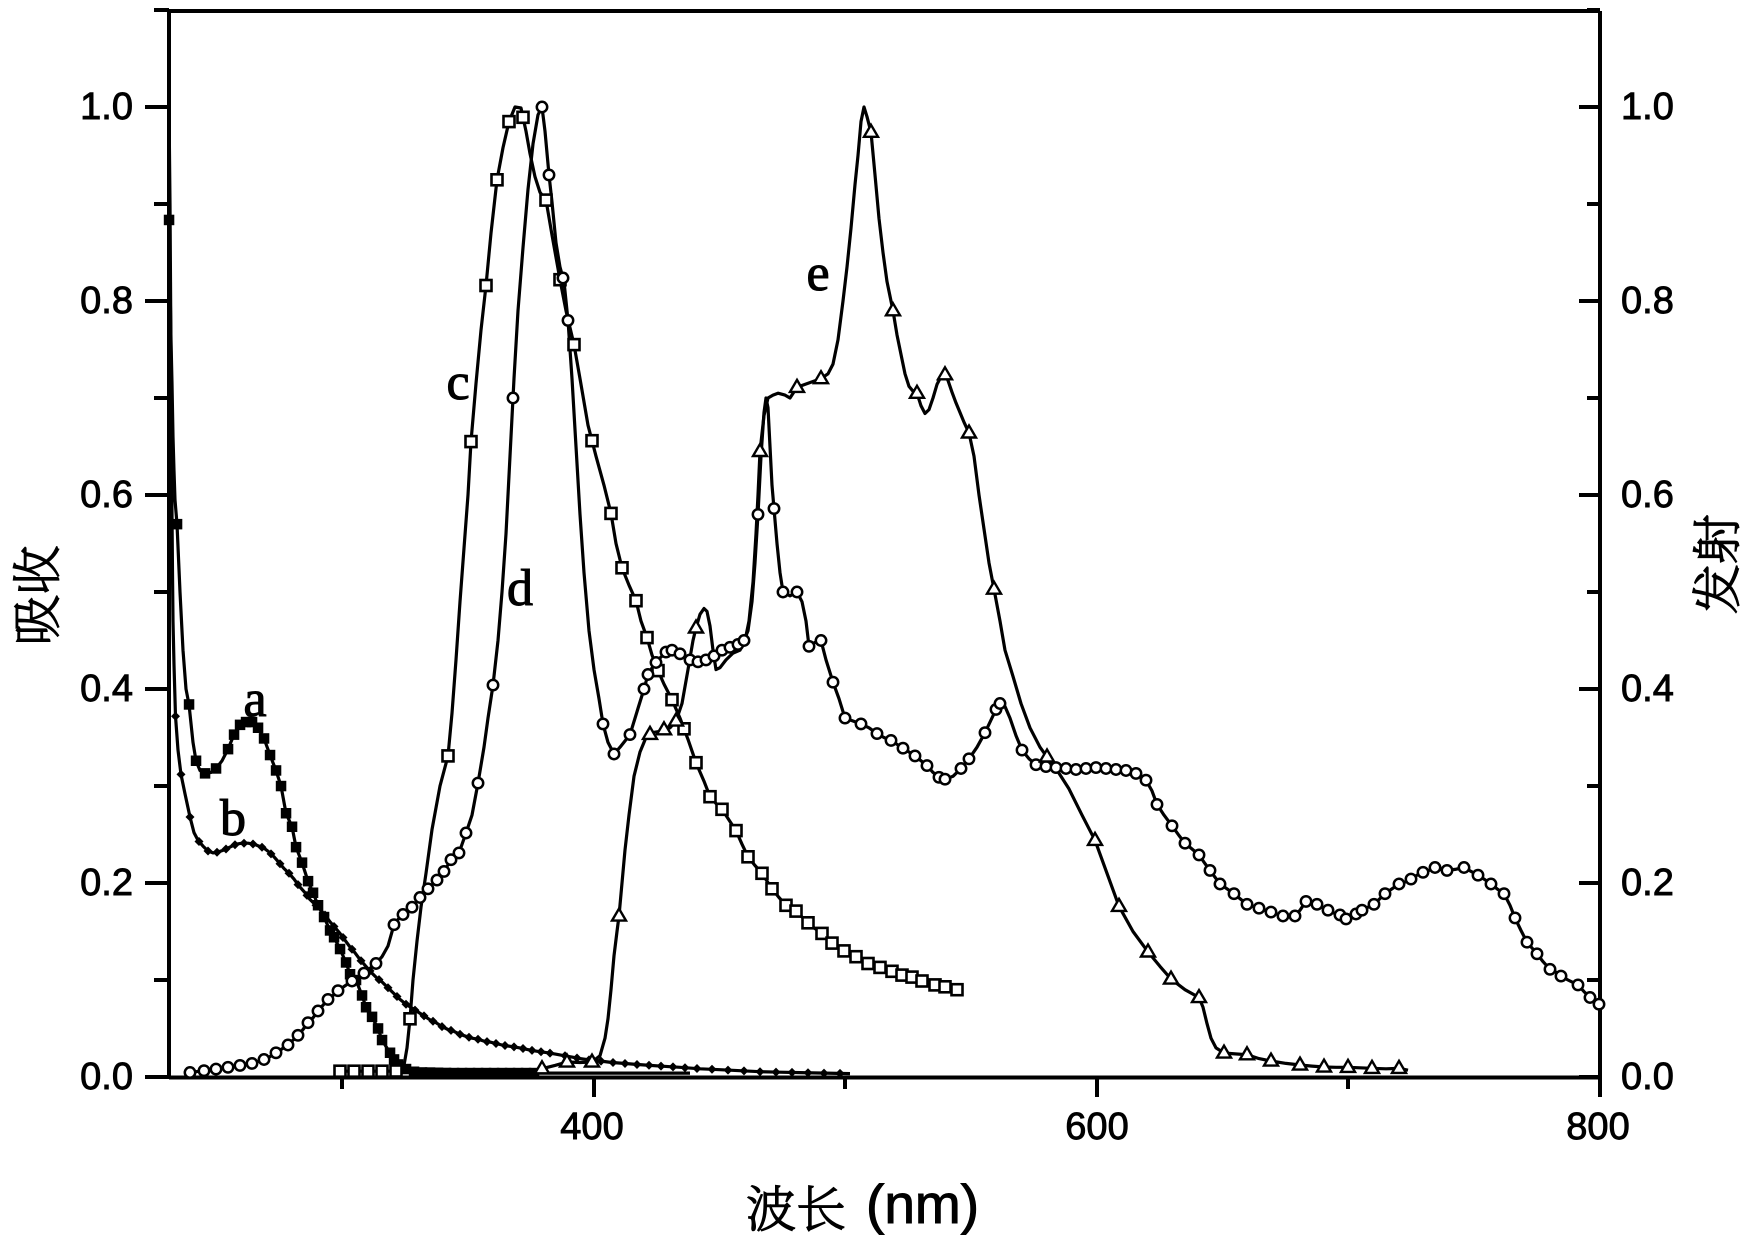 This screenshot has height=1246, width=1760. I want to click on svg-text: 600, so click(1096, 1127).